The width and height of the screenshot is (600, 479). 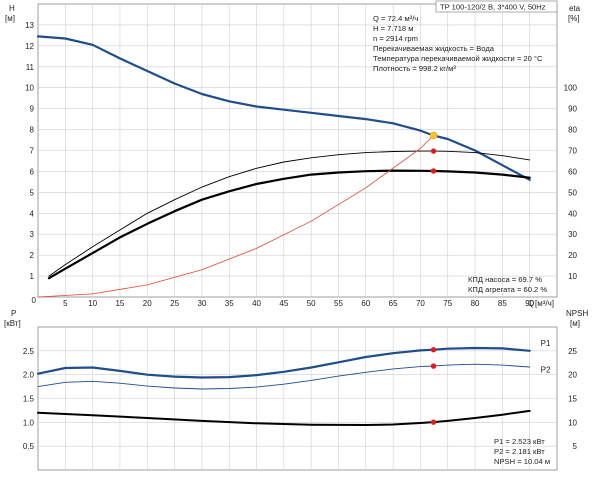 I want to click on q-axis-title: Q, so click(x=531, y=303).